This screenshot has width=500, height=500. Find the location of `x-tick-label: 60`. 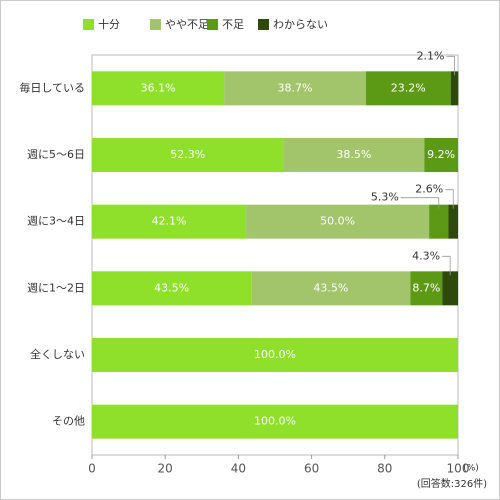

x-tick-label: 60 is located at coordinates (311, 469).